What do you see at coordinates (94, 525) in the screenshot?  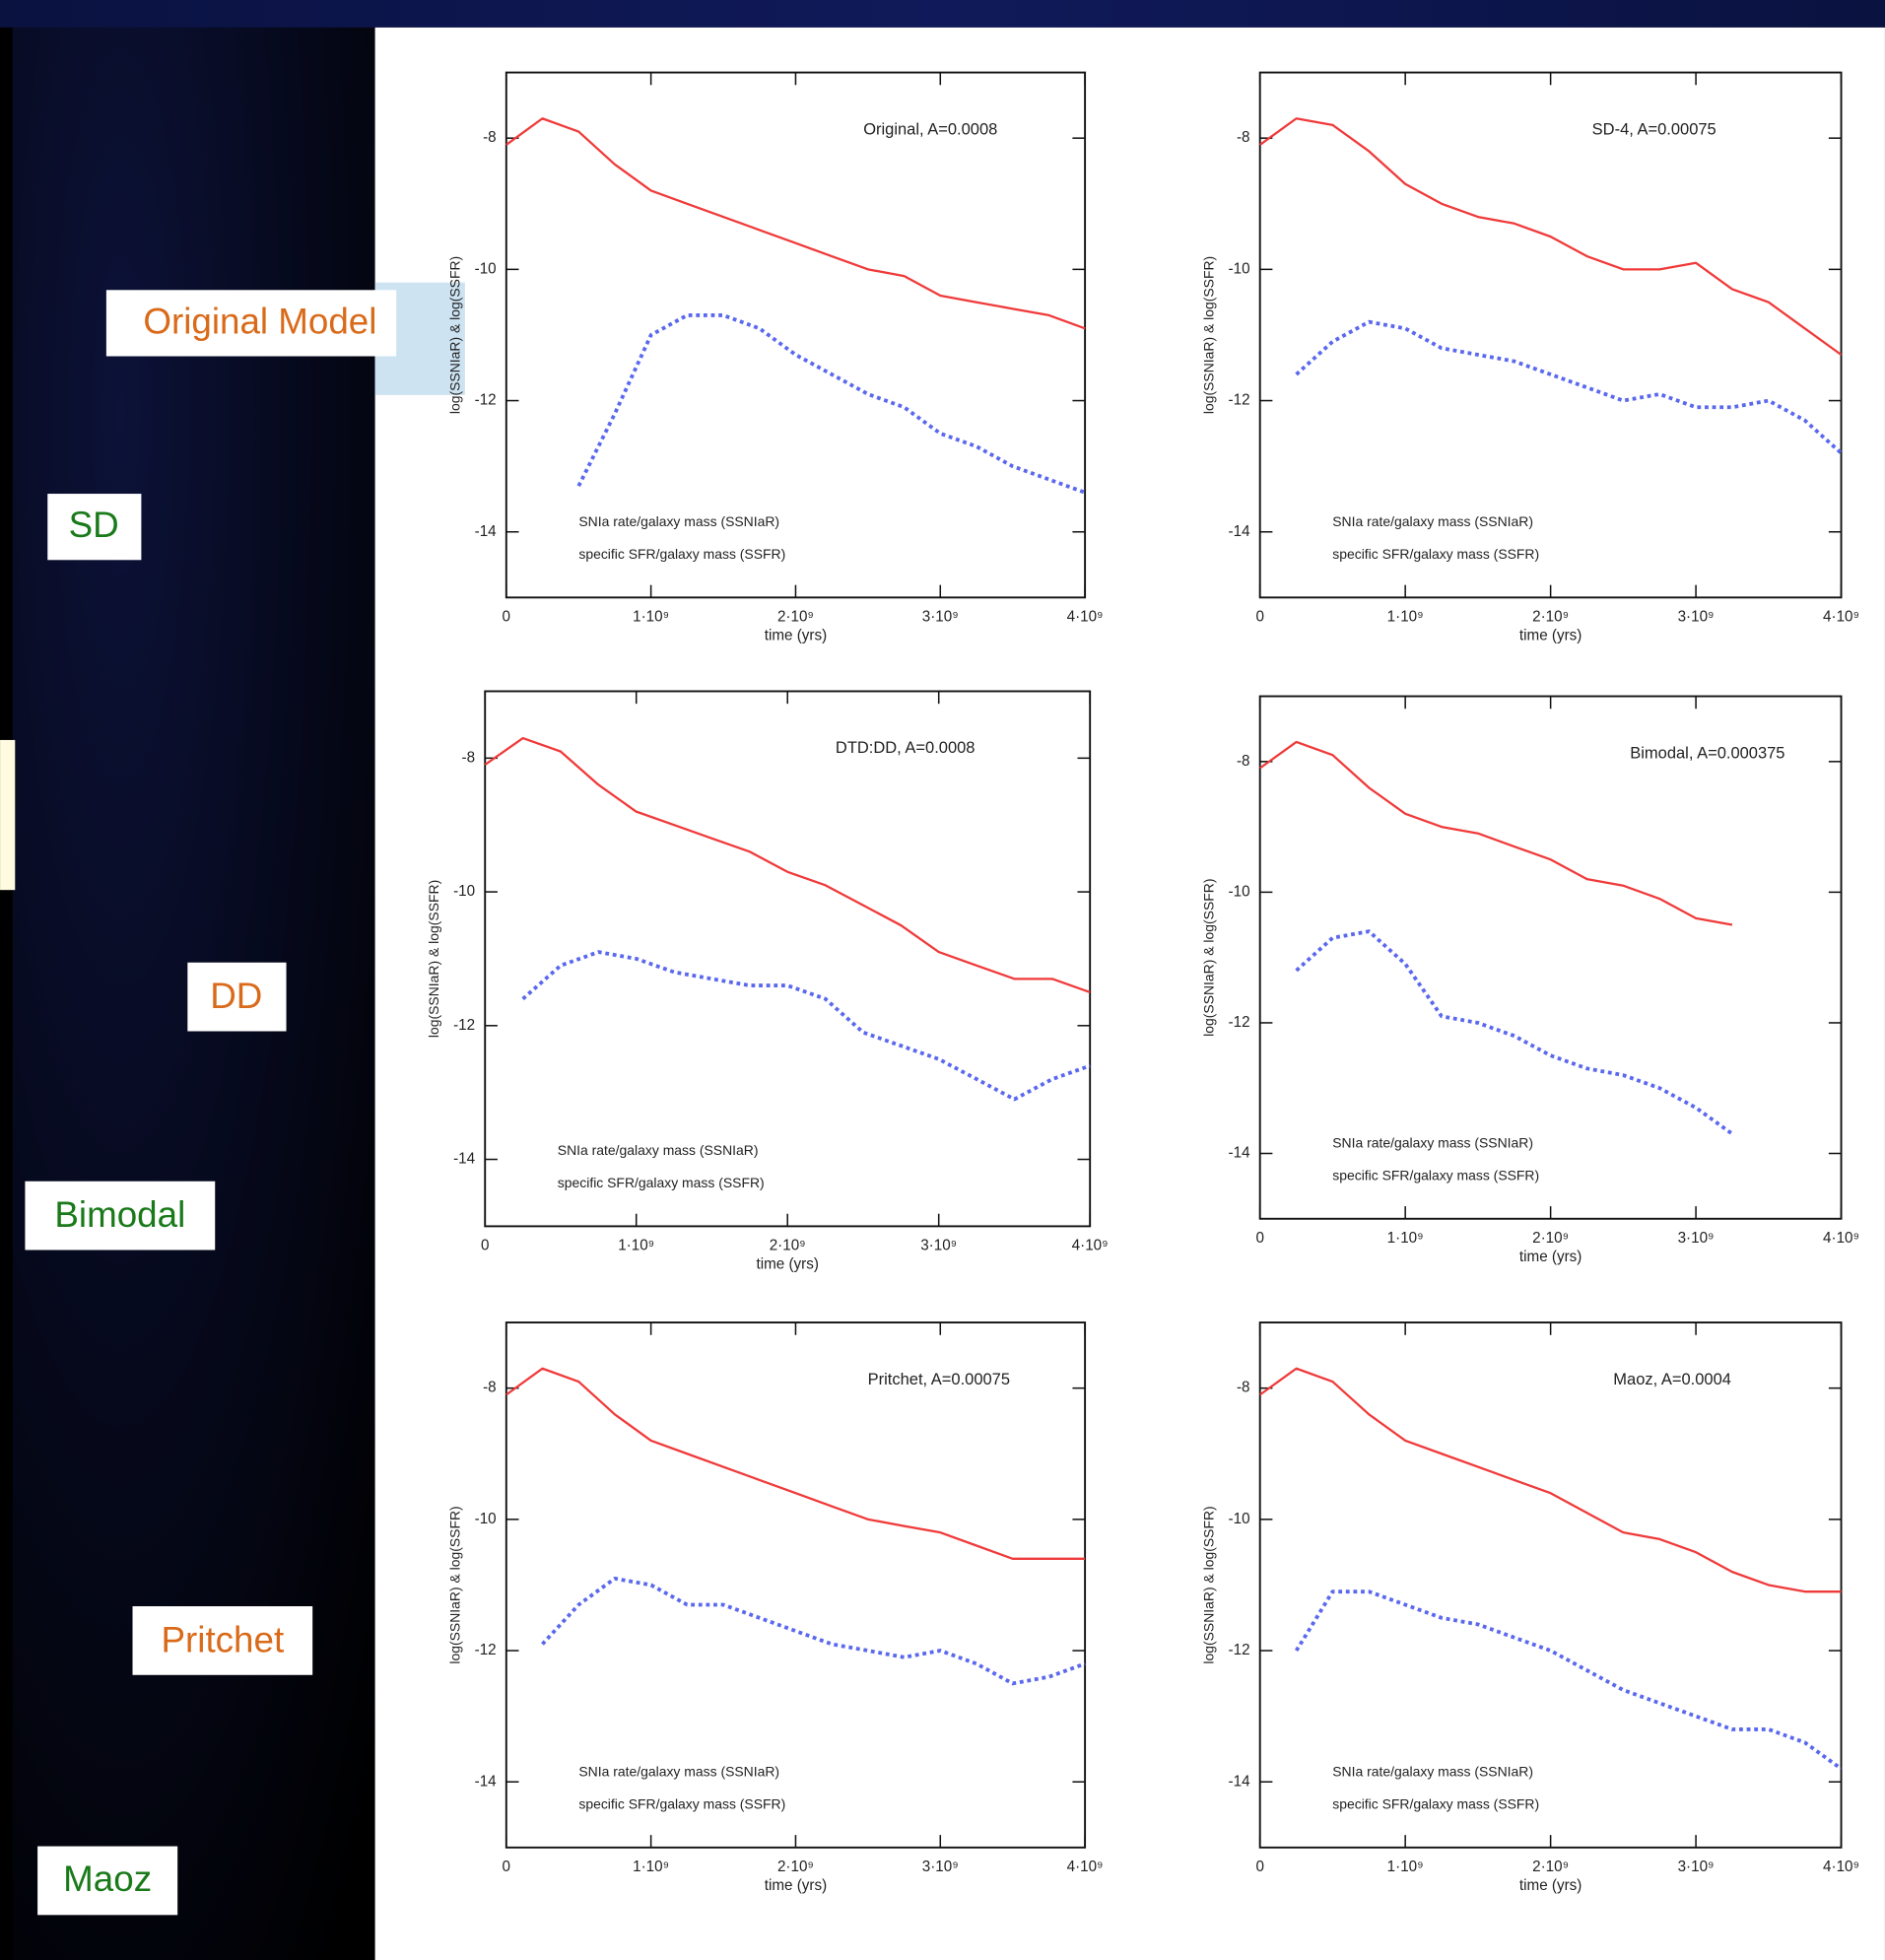 I see `side-label: SD` at bounding box center [94, 525].